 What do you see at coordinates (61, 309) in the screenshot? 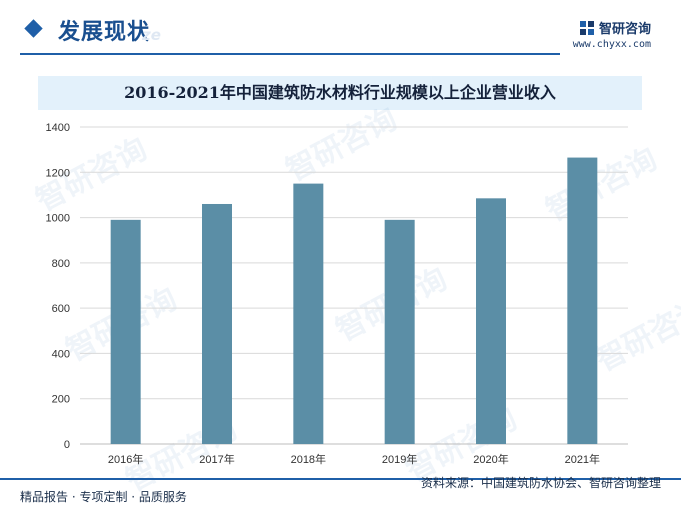
I see `y-tick-label: 600` at bounding box center [61, 309].